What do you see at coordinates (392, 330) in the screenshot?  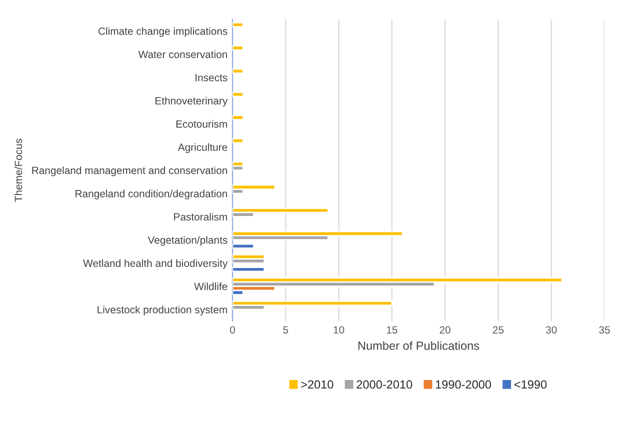 I see `x-tick-label: 15` at bounding box center [392, 330].